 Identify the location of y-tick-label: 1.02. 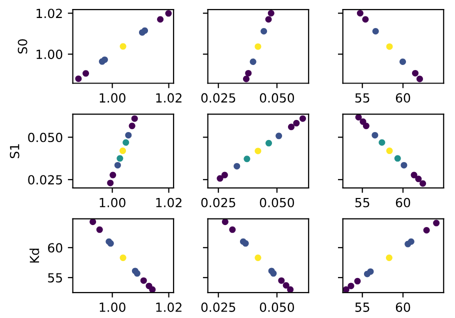
(49, 13).